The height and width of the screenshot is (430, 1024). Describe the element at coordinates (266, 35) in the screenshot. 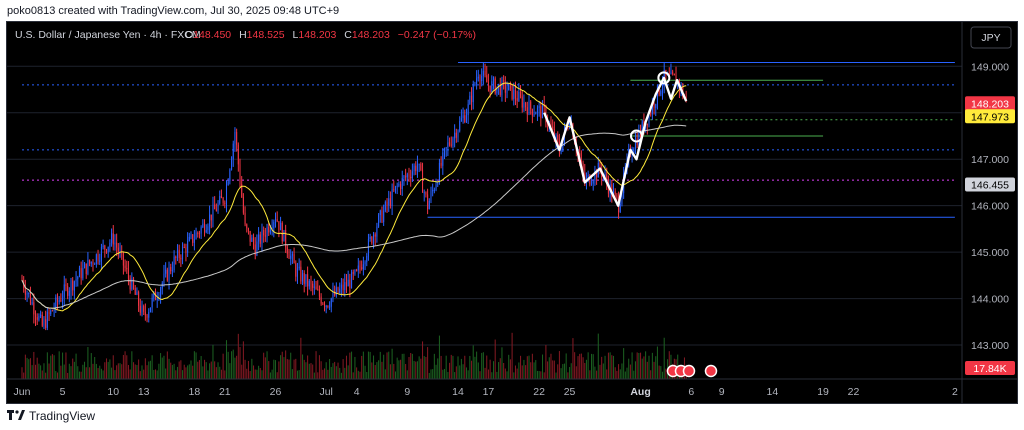

I see `high-value: 148.525` at that location.